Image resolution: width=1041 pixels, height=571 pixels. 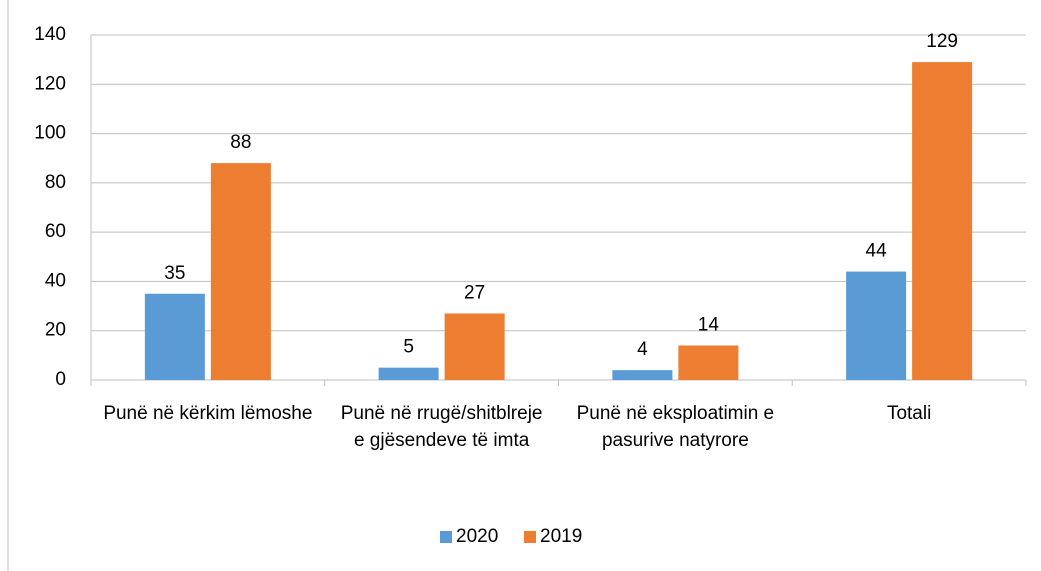 I want to click on data-label: 27, so click(x=474, y=292).